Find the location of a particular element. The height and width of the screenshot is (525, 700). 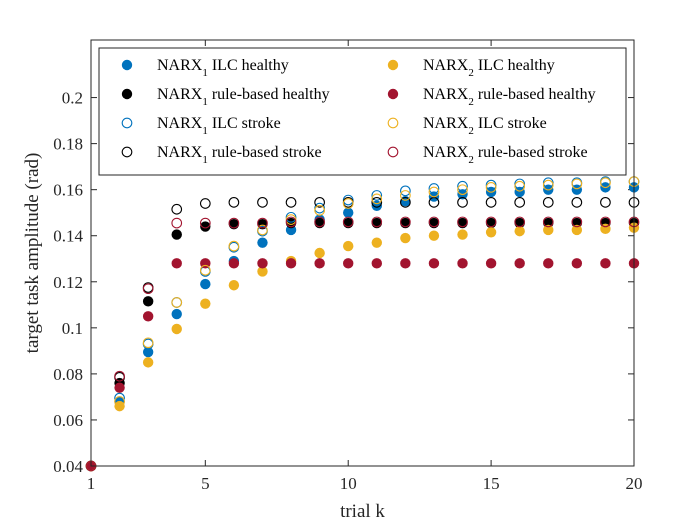

legend-rest: ILC healthy is located at coordinates (514, 65).